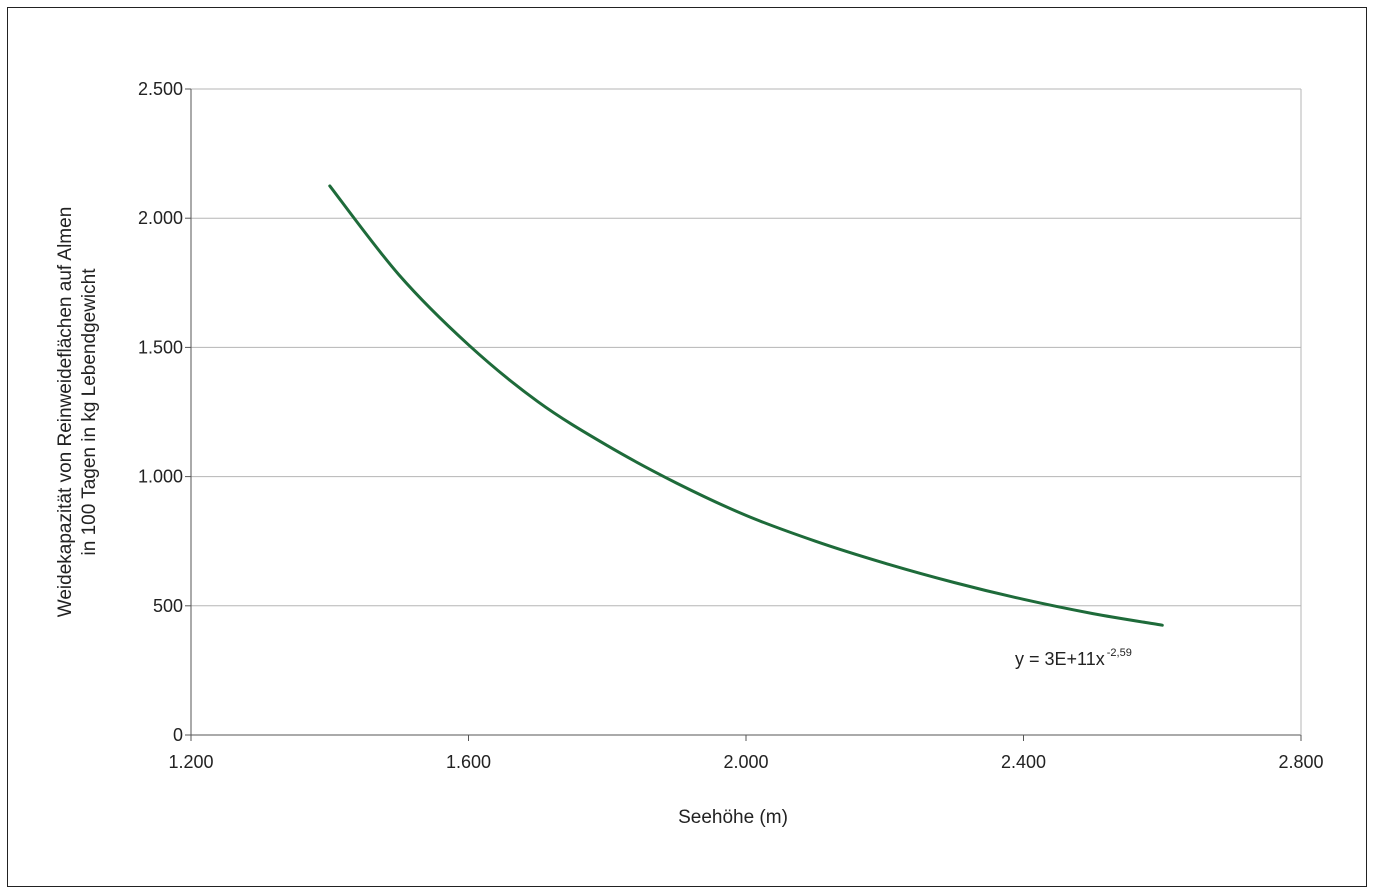  Describe the element at coordinates (1119, 653) in the screenshot. I see `equation-exponent: -2,59` at that location.